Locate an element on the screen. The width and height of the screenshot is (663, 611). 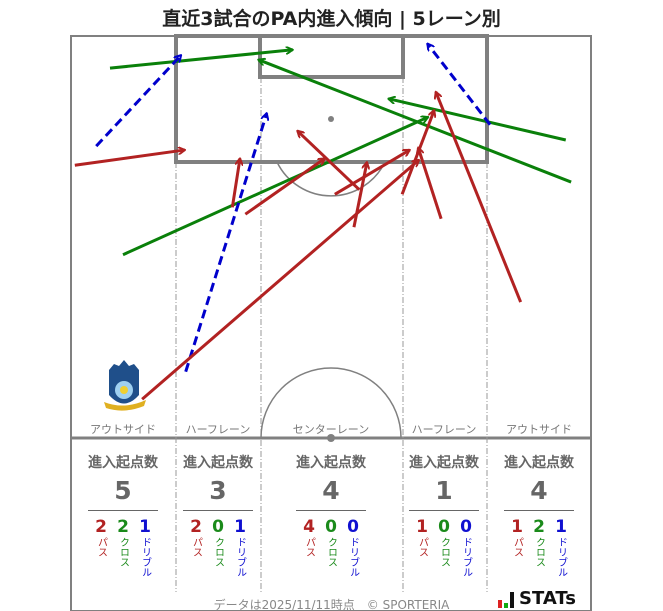
pass-stat: 4 パス is located at coordinates (309, 547).